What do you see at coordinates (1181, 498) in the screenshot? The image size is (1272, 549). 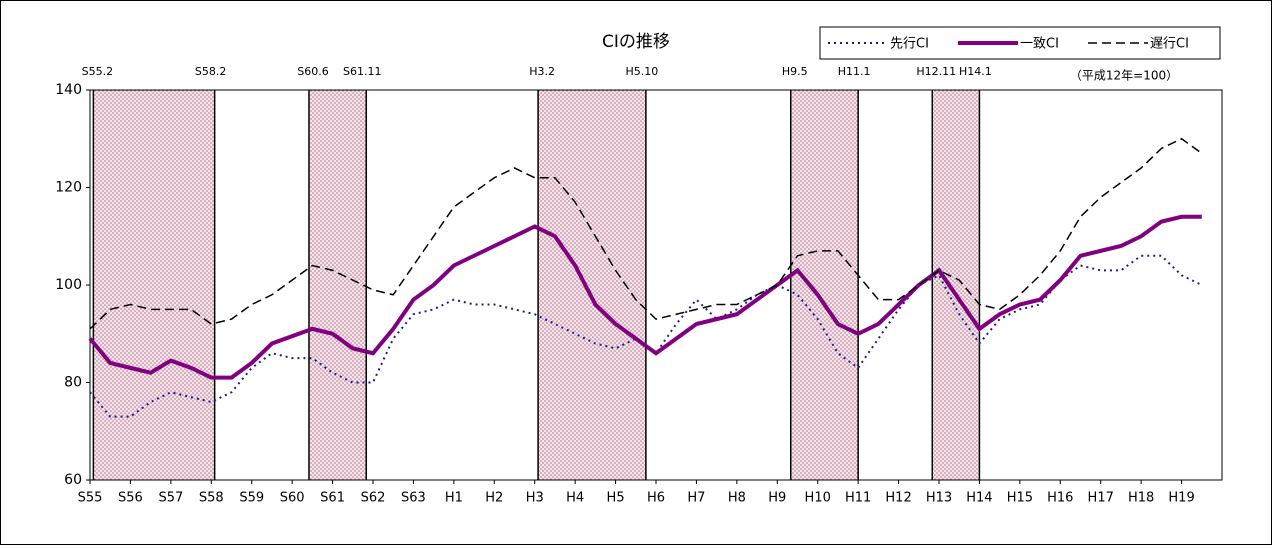 I see `x-tick-label: H19` at bounding box center [1181, 498].